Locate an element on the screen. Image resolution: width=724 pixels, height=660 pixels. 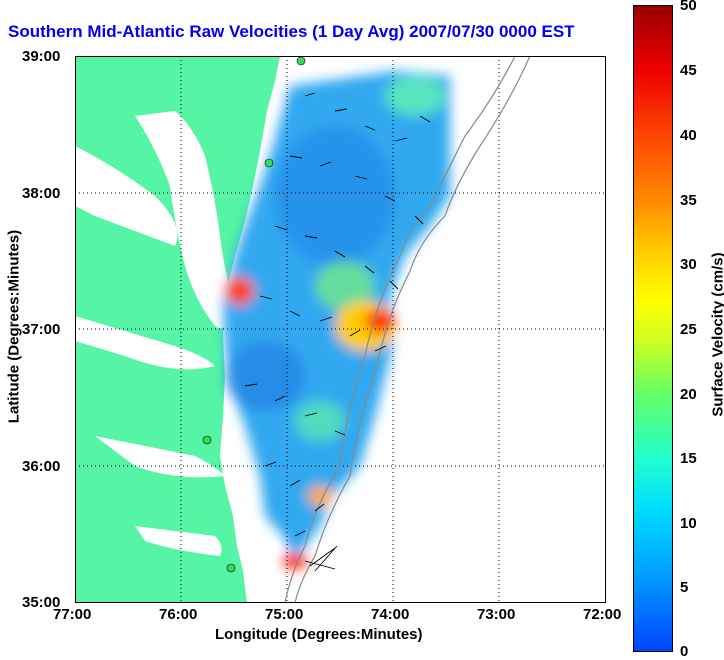
colorbar-tick: 25 is located at coordinates (688, 329).